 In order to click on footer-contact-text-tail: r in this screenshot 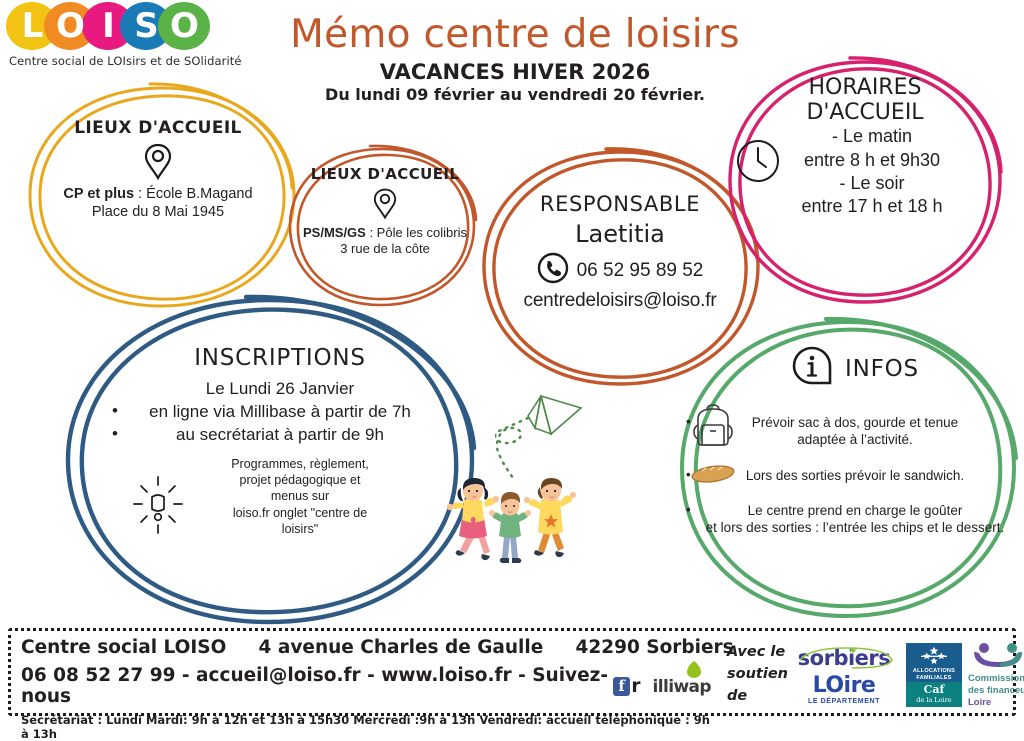, I will do `click(636, 686)`.